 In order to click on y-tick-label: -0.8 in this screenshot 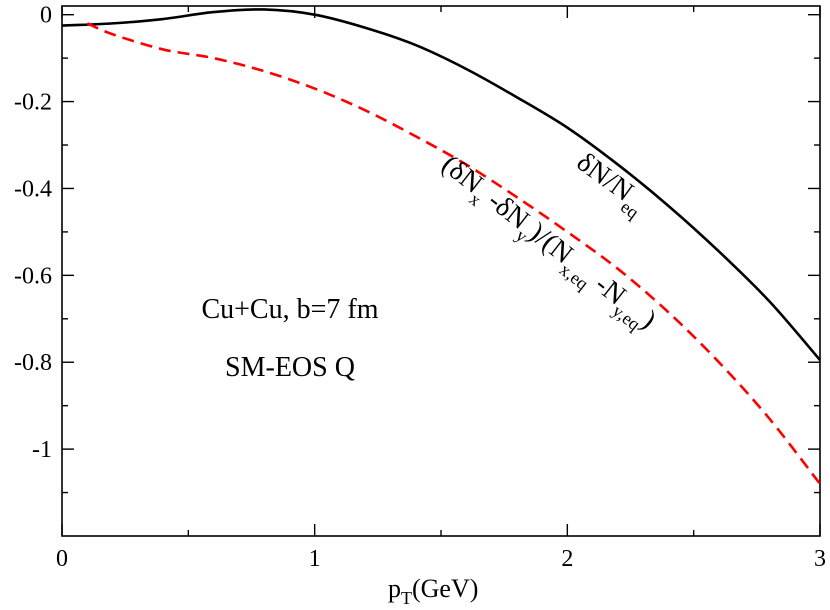, I will do `click(33, 363)`.